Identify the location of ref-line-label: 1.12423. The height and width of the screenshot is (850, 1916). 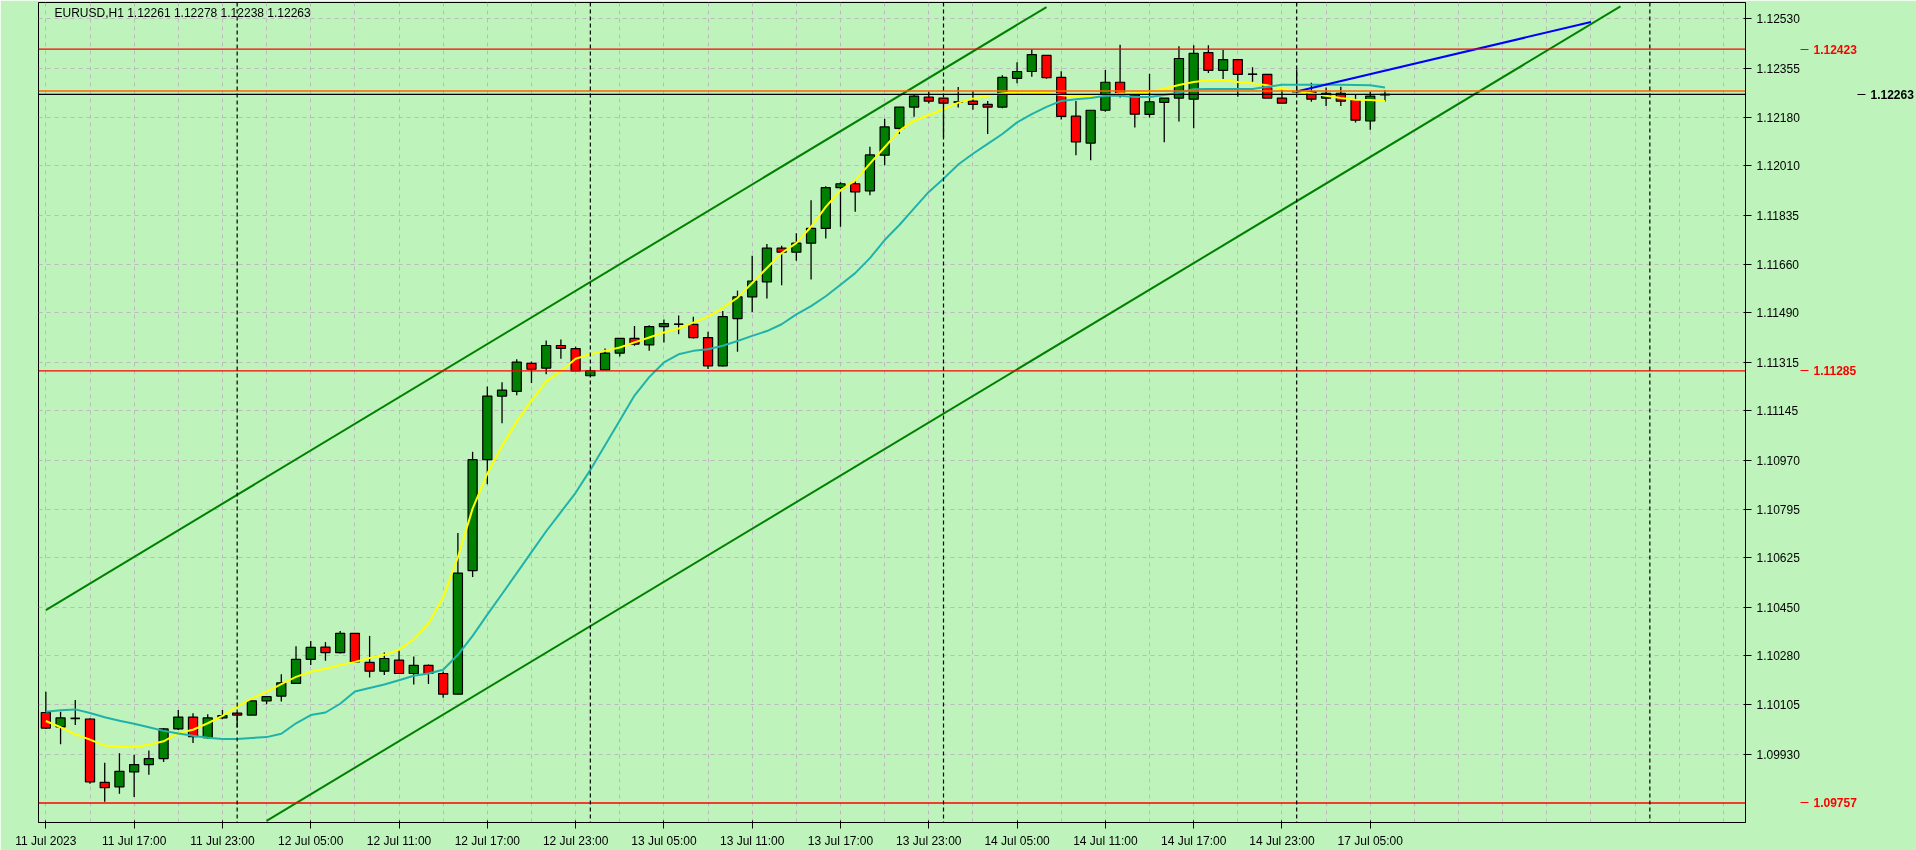
(1835, 49).